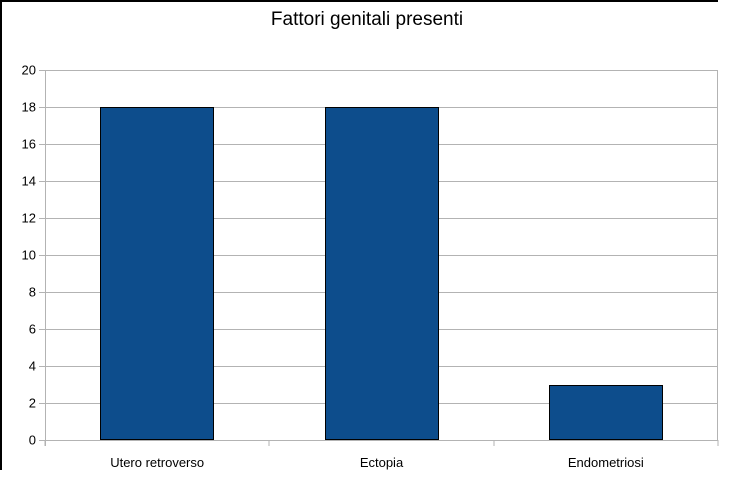 The height and width of the screenshot is (494, 734). I want to click on bar-utero-retroverso, so click(157, 273).